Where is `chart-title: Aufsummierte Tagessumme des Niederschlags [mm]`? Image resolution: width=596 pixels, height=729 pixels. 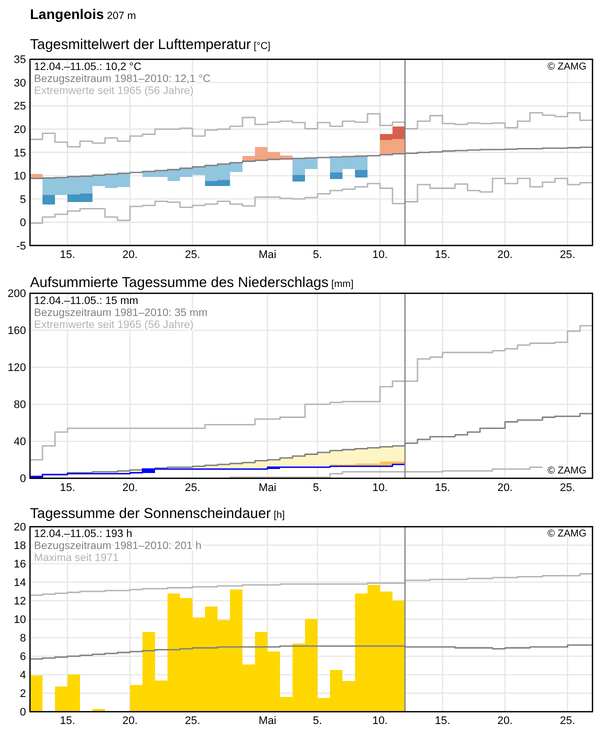 chart-title: Aufsummierte Tagessumme des Niederschlags [mm] is located at coordinates (192, 283).